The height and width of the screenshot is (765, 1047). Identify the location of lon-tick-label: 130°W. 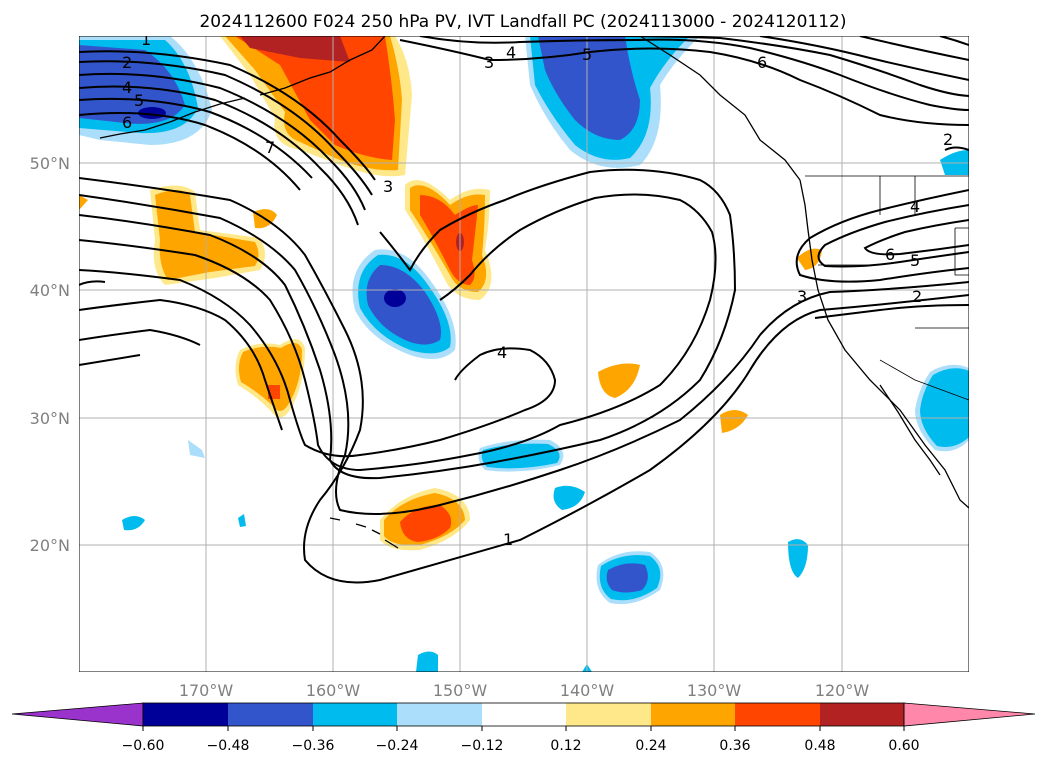
(714, 690).